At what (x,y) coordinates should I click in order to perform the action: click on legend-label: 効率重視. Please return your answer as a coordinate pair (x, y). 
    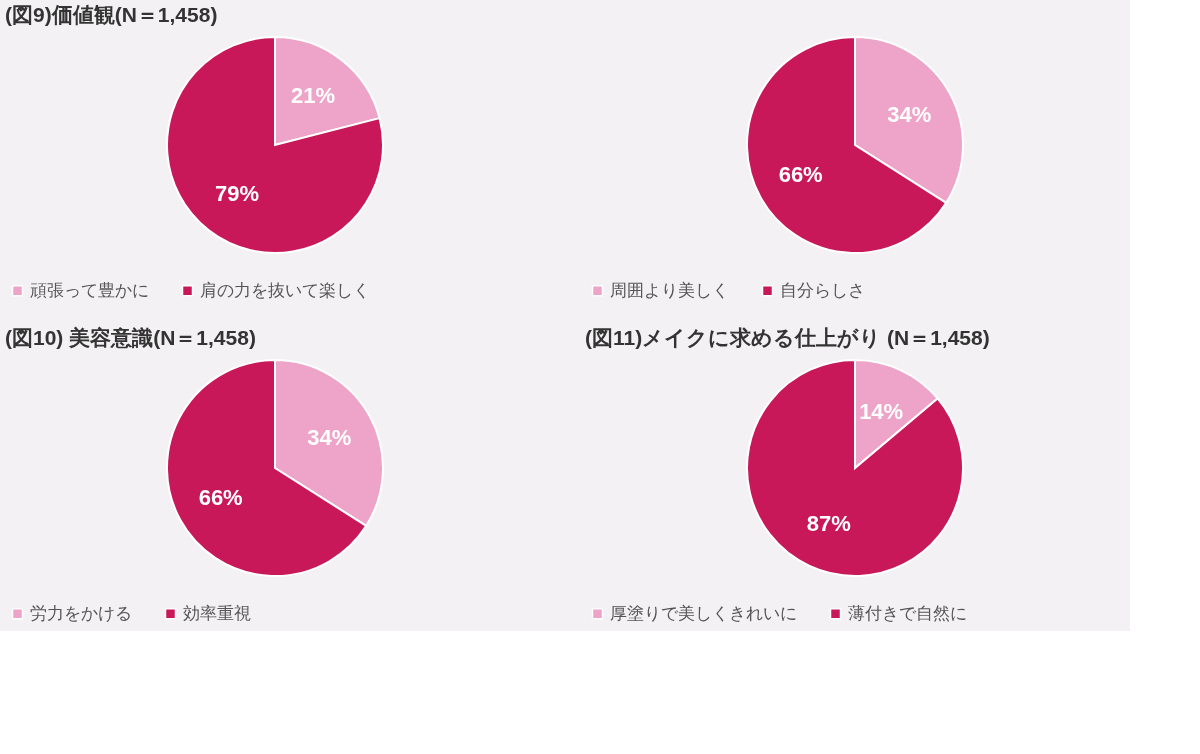
    Looking at the image, I should click on (217, 613).